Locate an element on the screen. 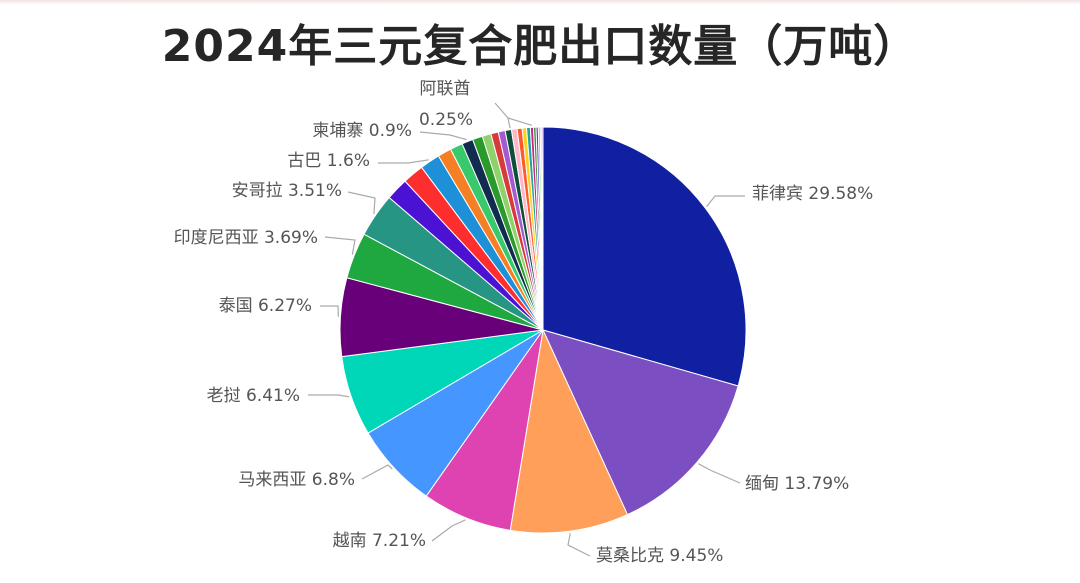 The height and width of the screenshot is (583, 1080). slice-label: 老挝 6.41% is located at coordinates (253, 396).